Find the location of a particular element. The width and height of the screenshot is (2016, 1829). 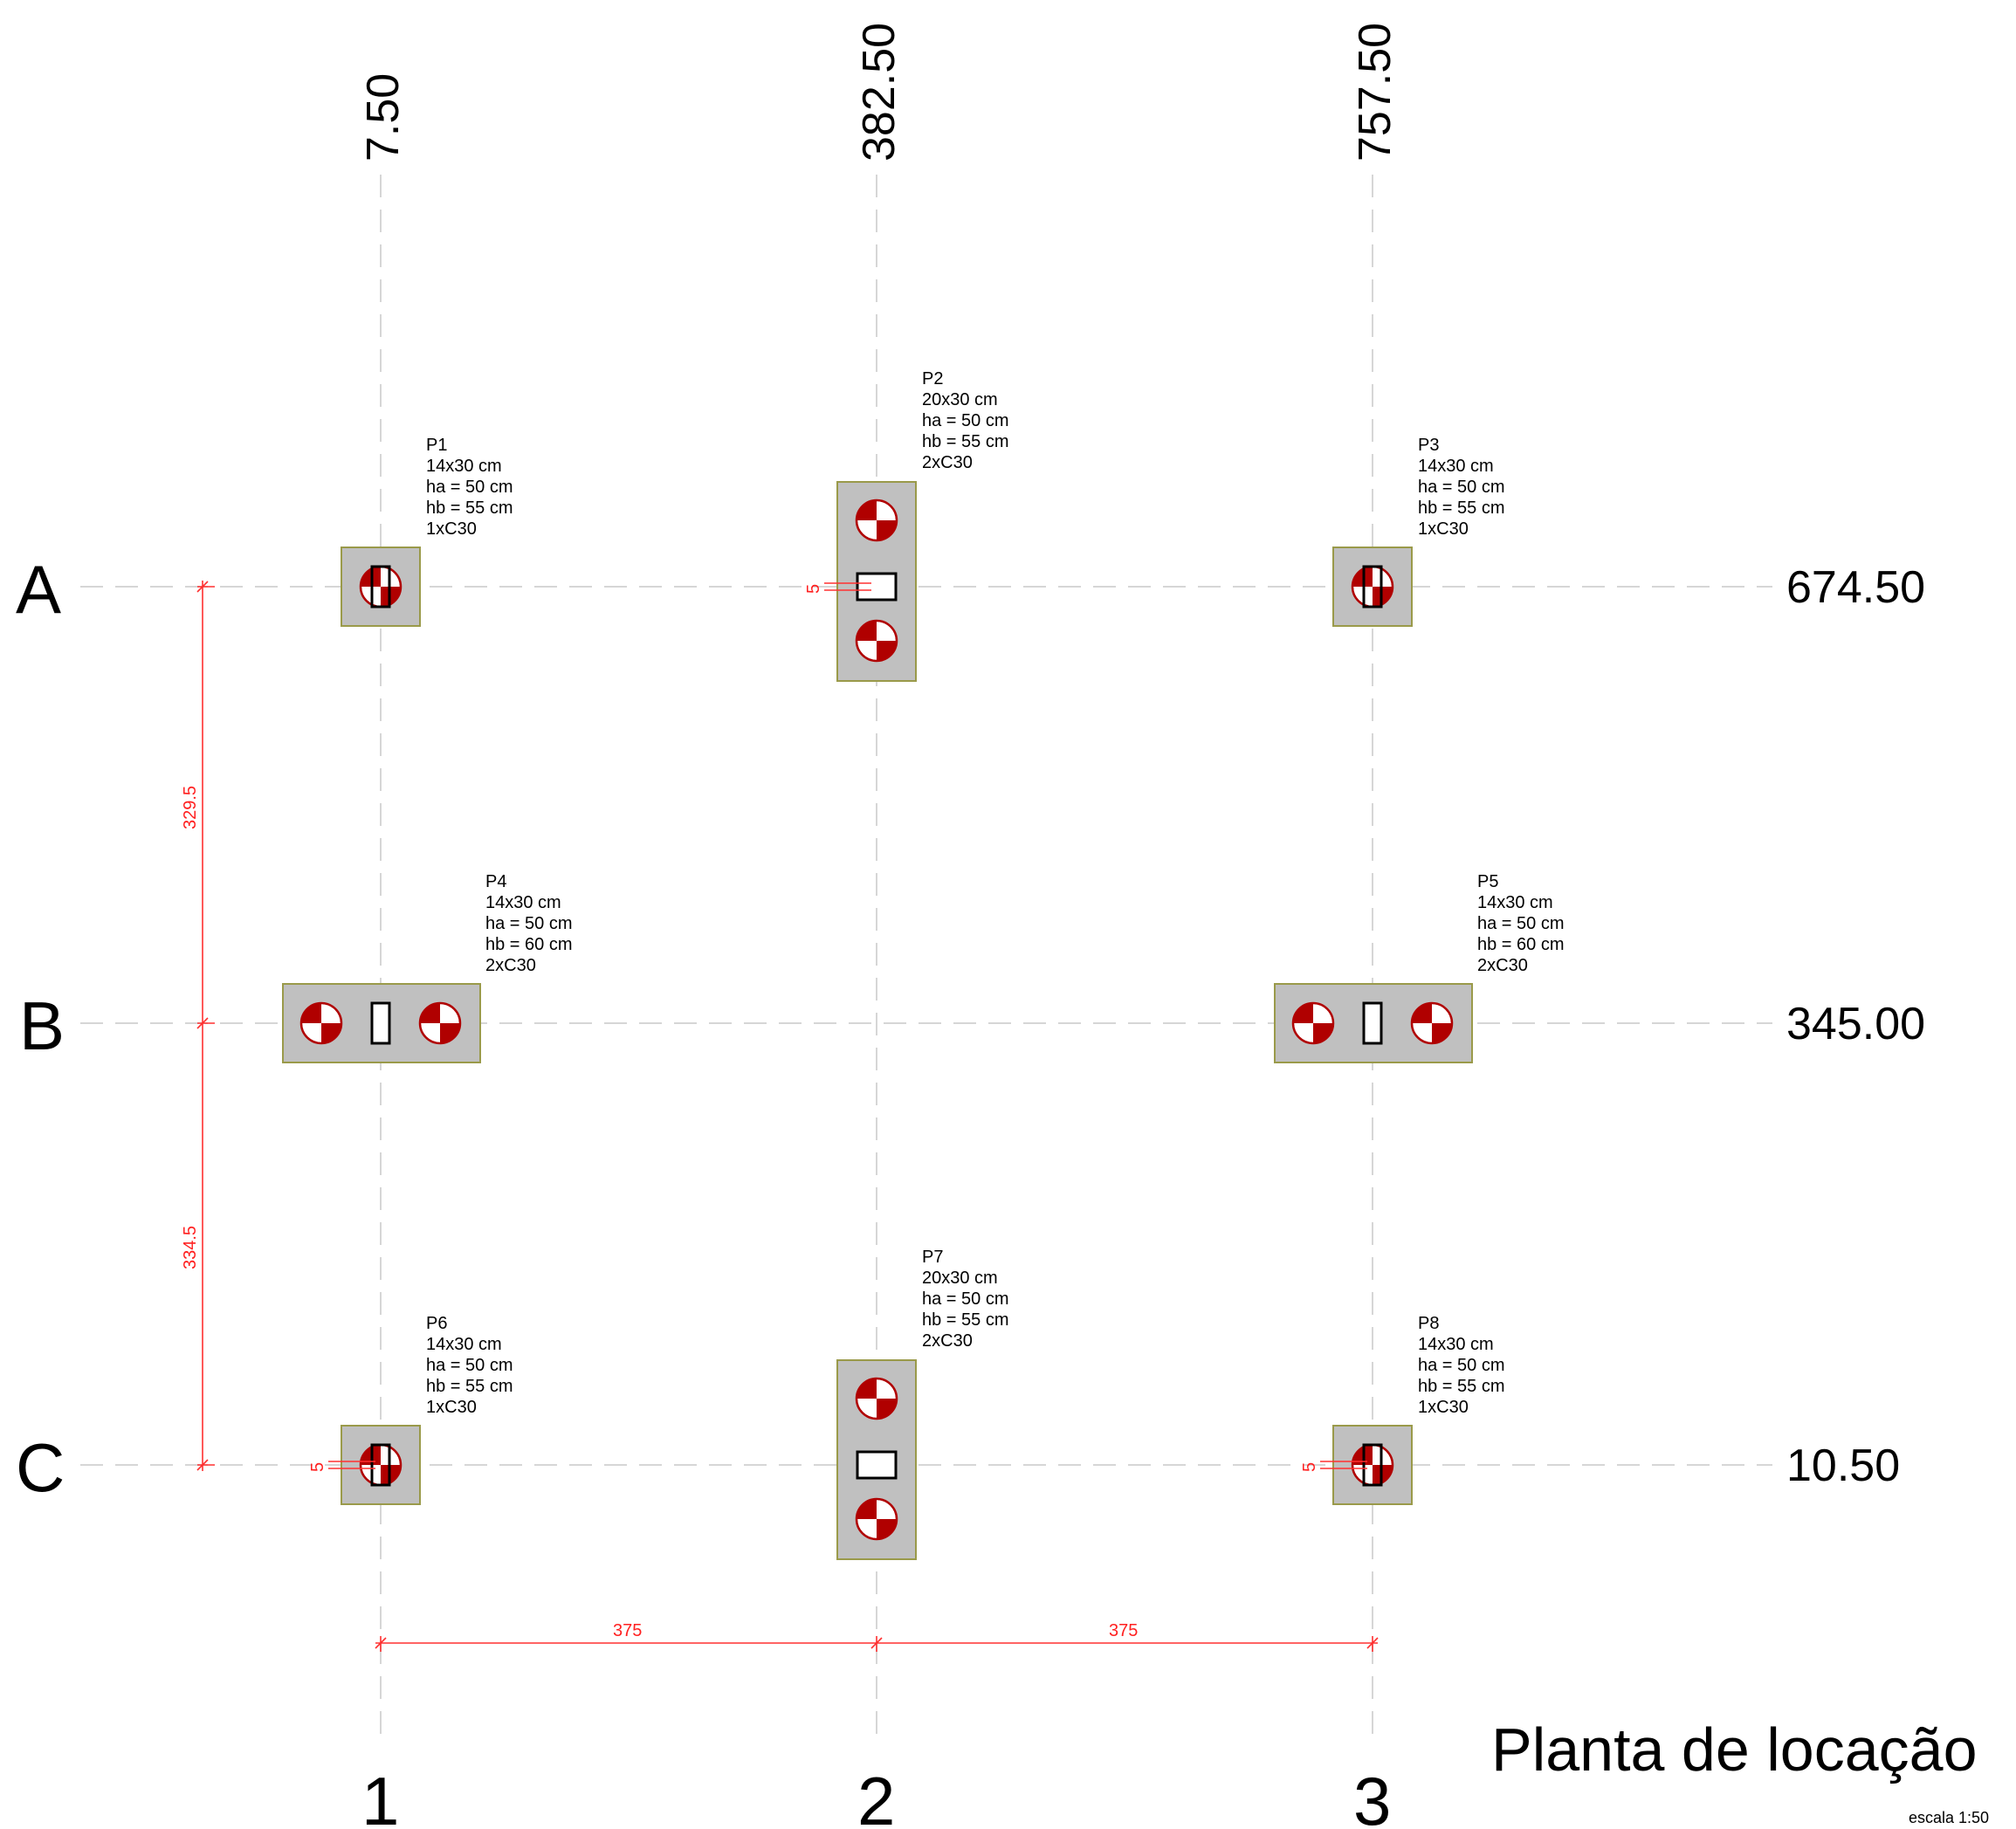

pillar-p4: P4 14x30 cm ha = 50 cm hb = 60 cm 2xC30 is located at coordinates (428, 967).